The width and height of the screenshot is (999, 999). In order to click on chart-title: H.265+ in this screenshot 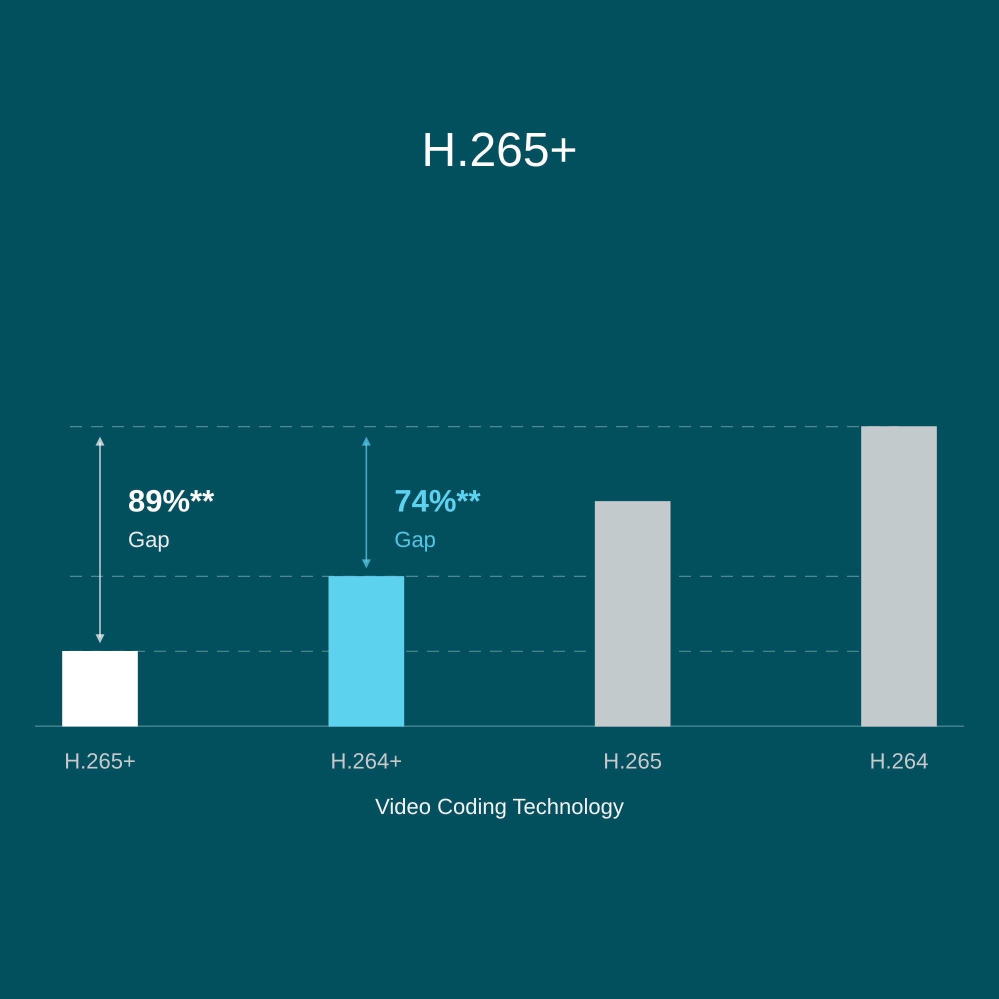, I will do `click(499, 151)`.